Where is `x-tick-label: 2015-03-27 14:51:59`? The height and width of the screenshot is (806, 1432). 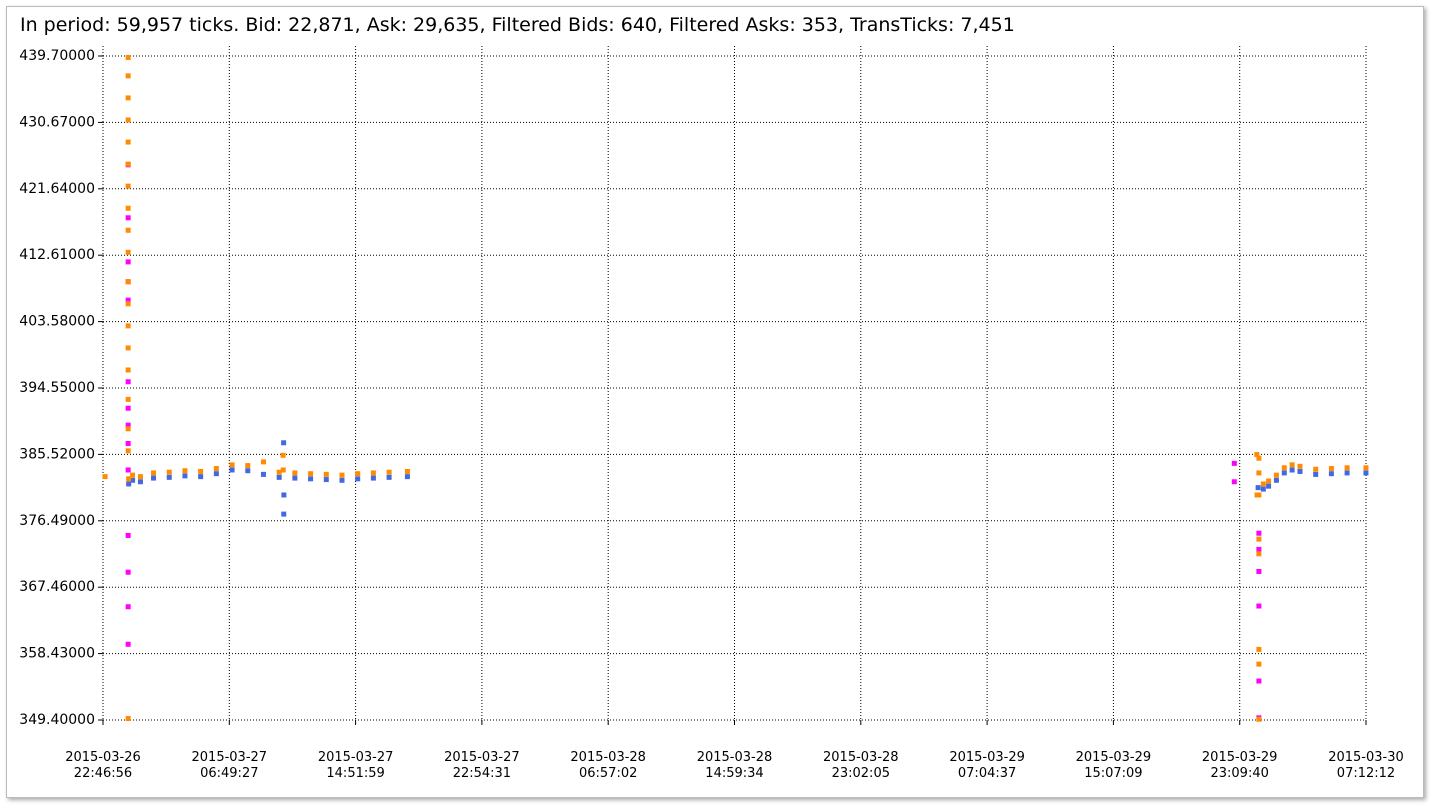 x-tick-label: 2015-03-27 14:51:59 is located at coordinates (355, 765).